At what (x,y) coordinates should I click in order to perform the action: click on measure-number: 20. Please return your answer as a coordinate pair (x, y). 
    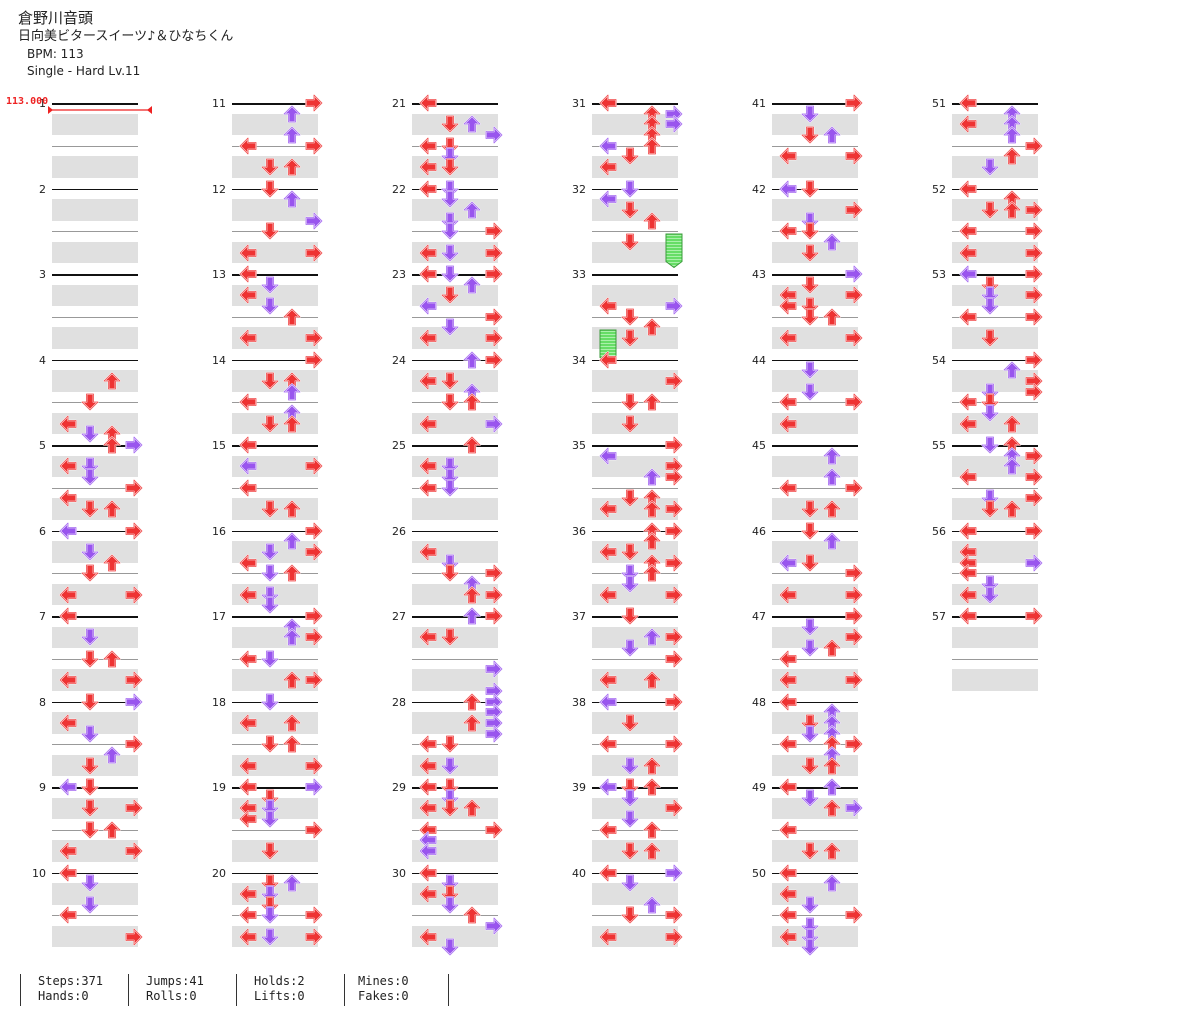
    Looking at the image, I should click on (219, 873).